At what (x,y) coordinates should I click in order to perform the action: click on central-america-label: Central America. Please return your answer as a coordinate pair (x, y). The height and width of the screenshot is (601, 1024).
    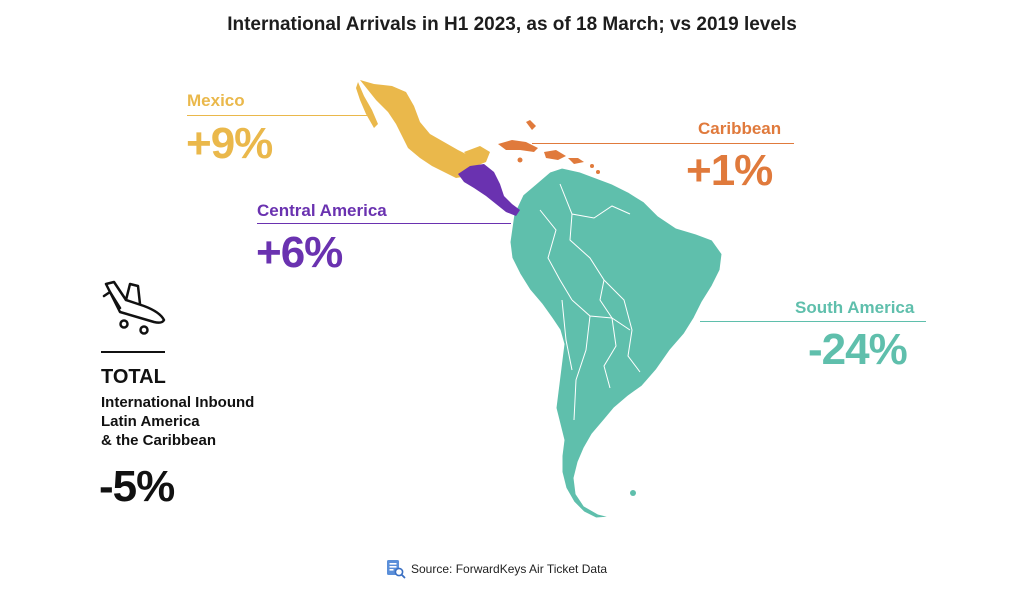
    Looking at the image, I should click on (322, 210).